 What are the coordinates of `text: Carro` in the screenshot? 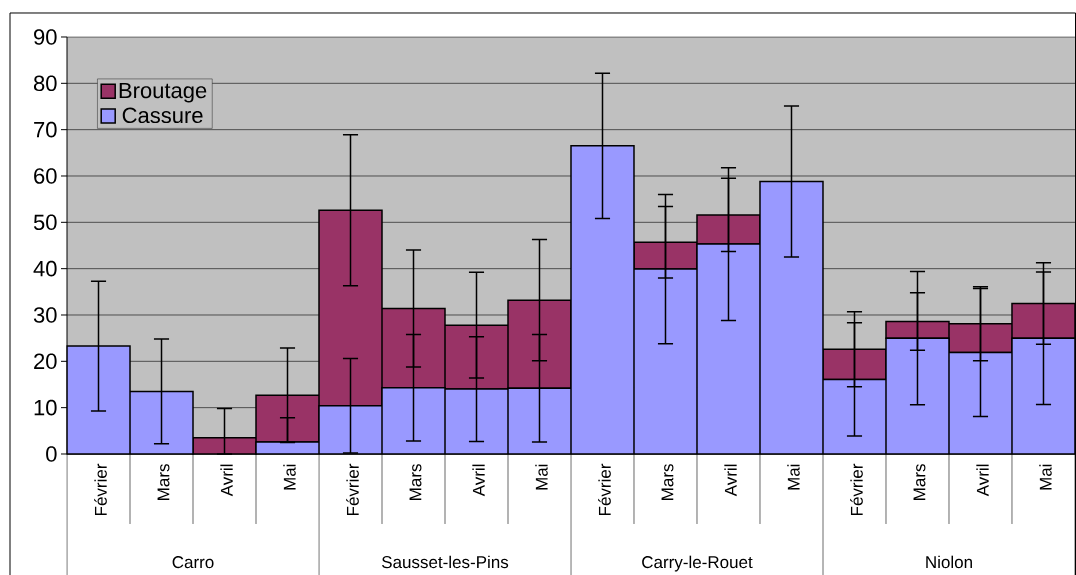 It's located at (193, 562).